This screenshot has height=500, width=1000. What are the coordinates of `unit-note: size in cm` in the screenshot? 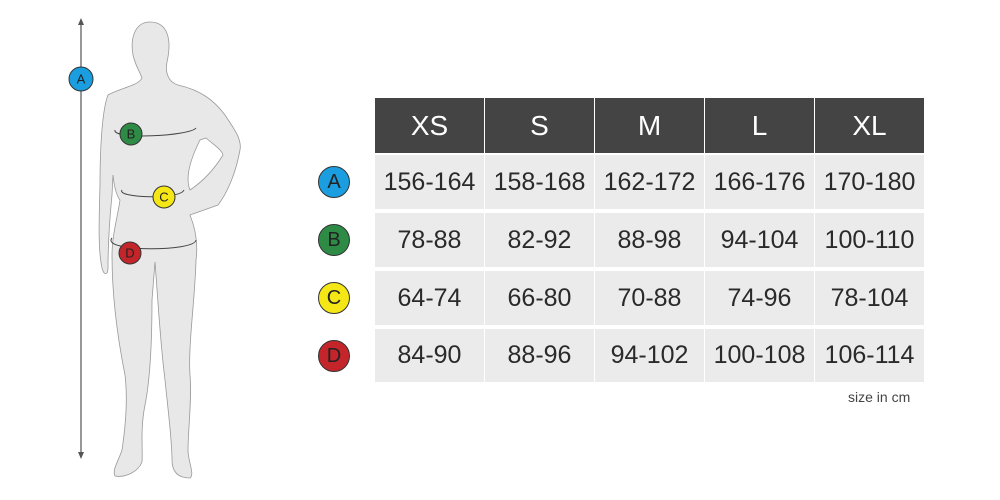 It's located at (879, 397).